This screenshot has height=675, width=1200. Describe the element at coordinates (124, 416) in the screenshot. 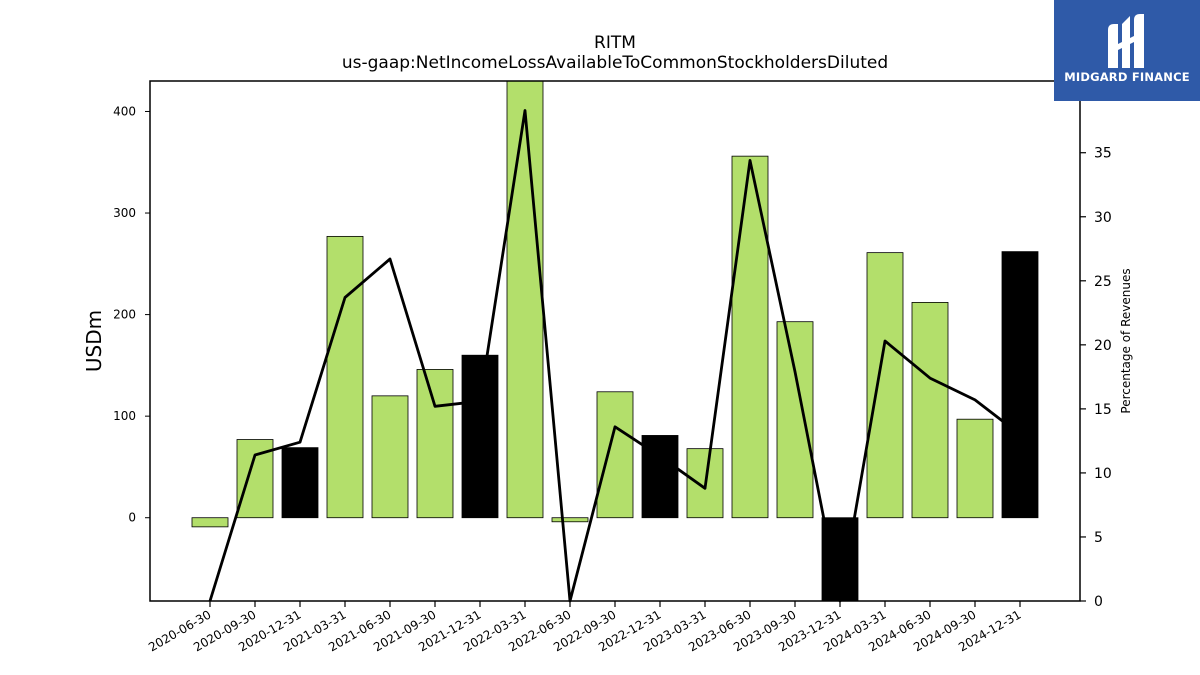

I see `left-tick-label: 100` at that location.